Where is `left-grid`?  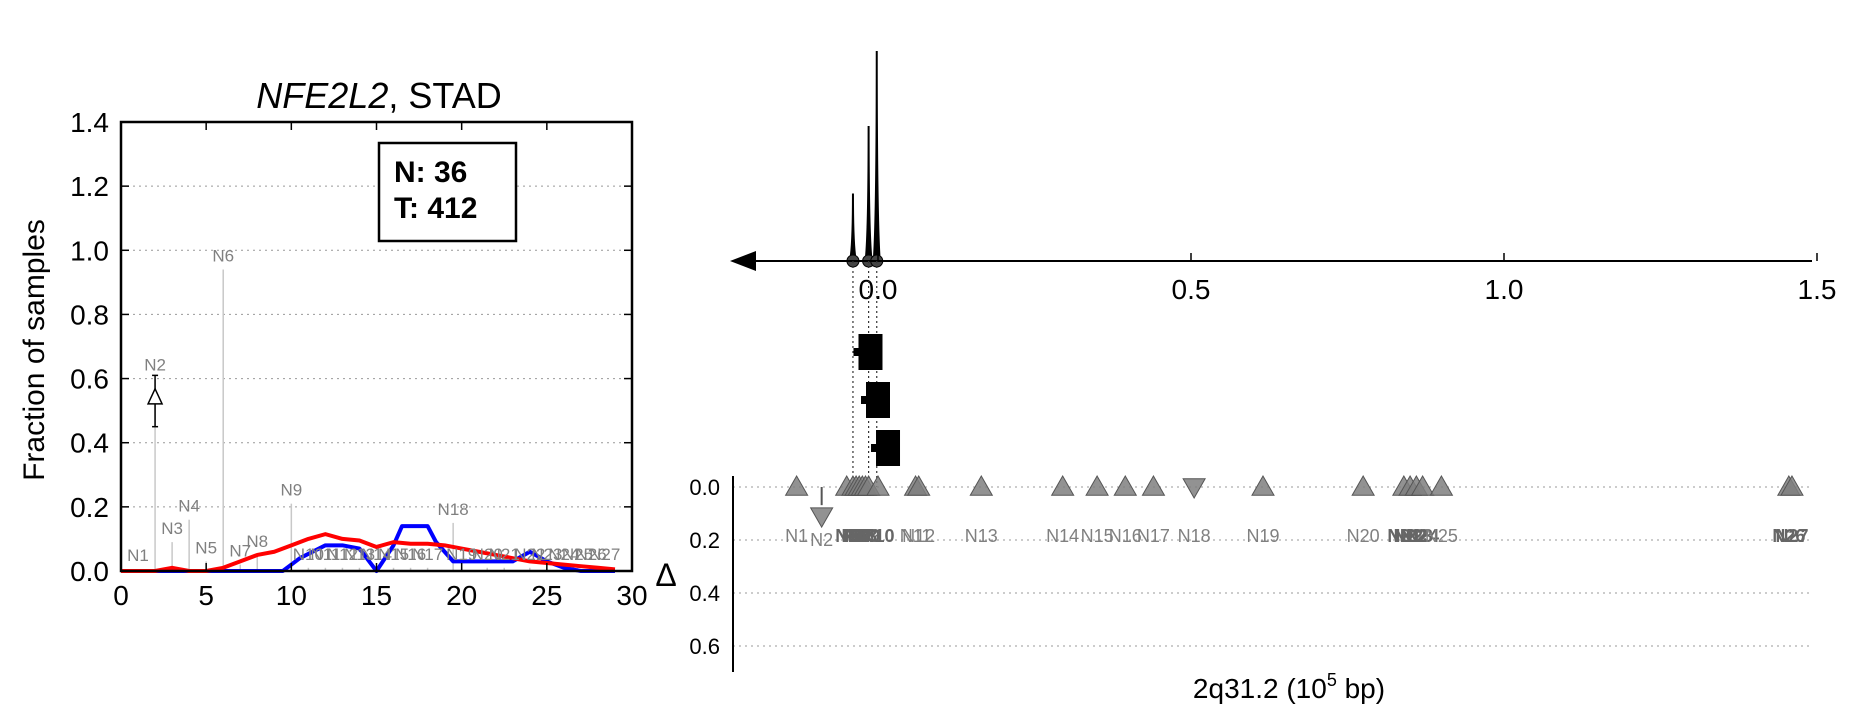
left-grid is located at coordinates (376, 346).